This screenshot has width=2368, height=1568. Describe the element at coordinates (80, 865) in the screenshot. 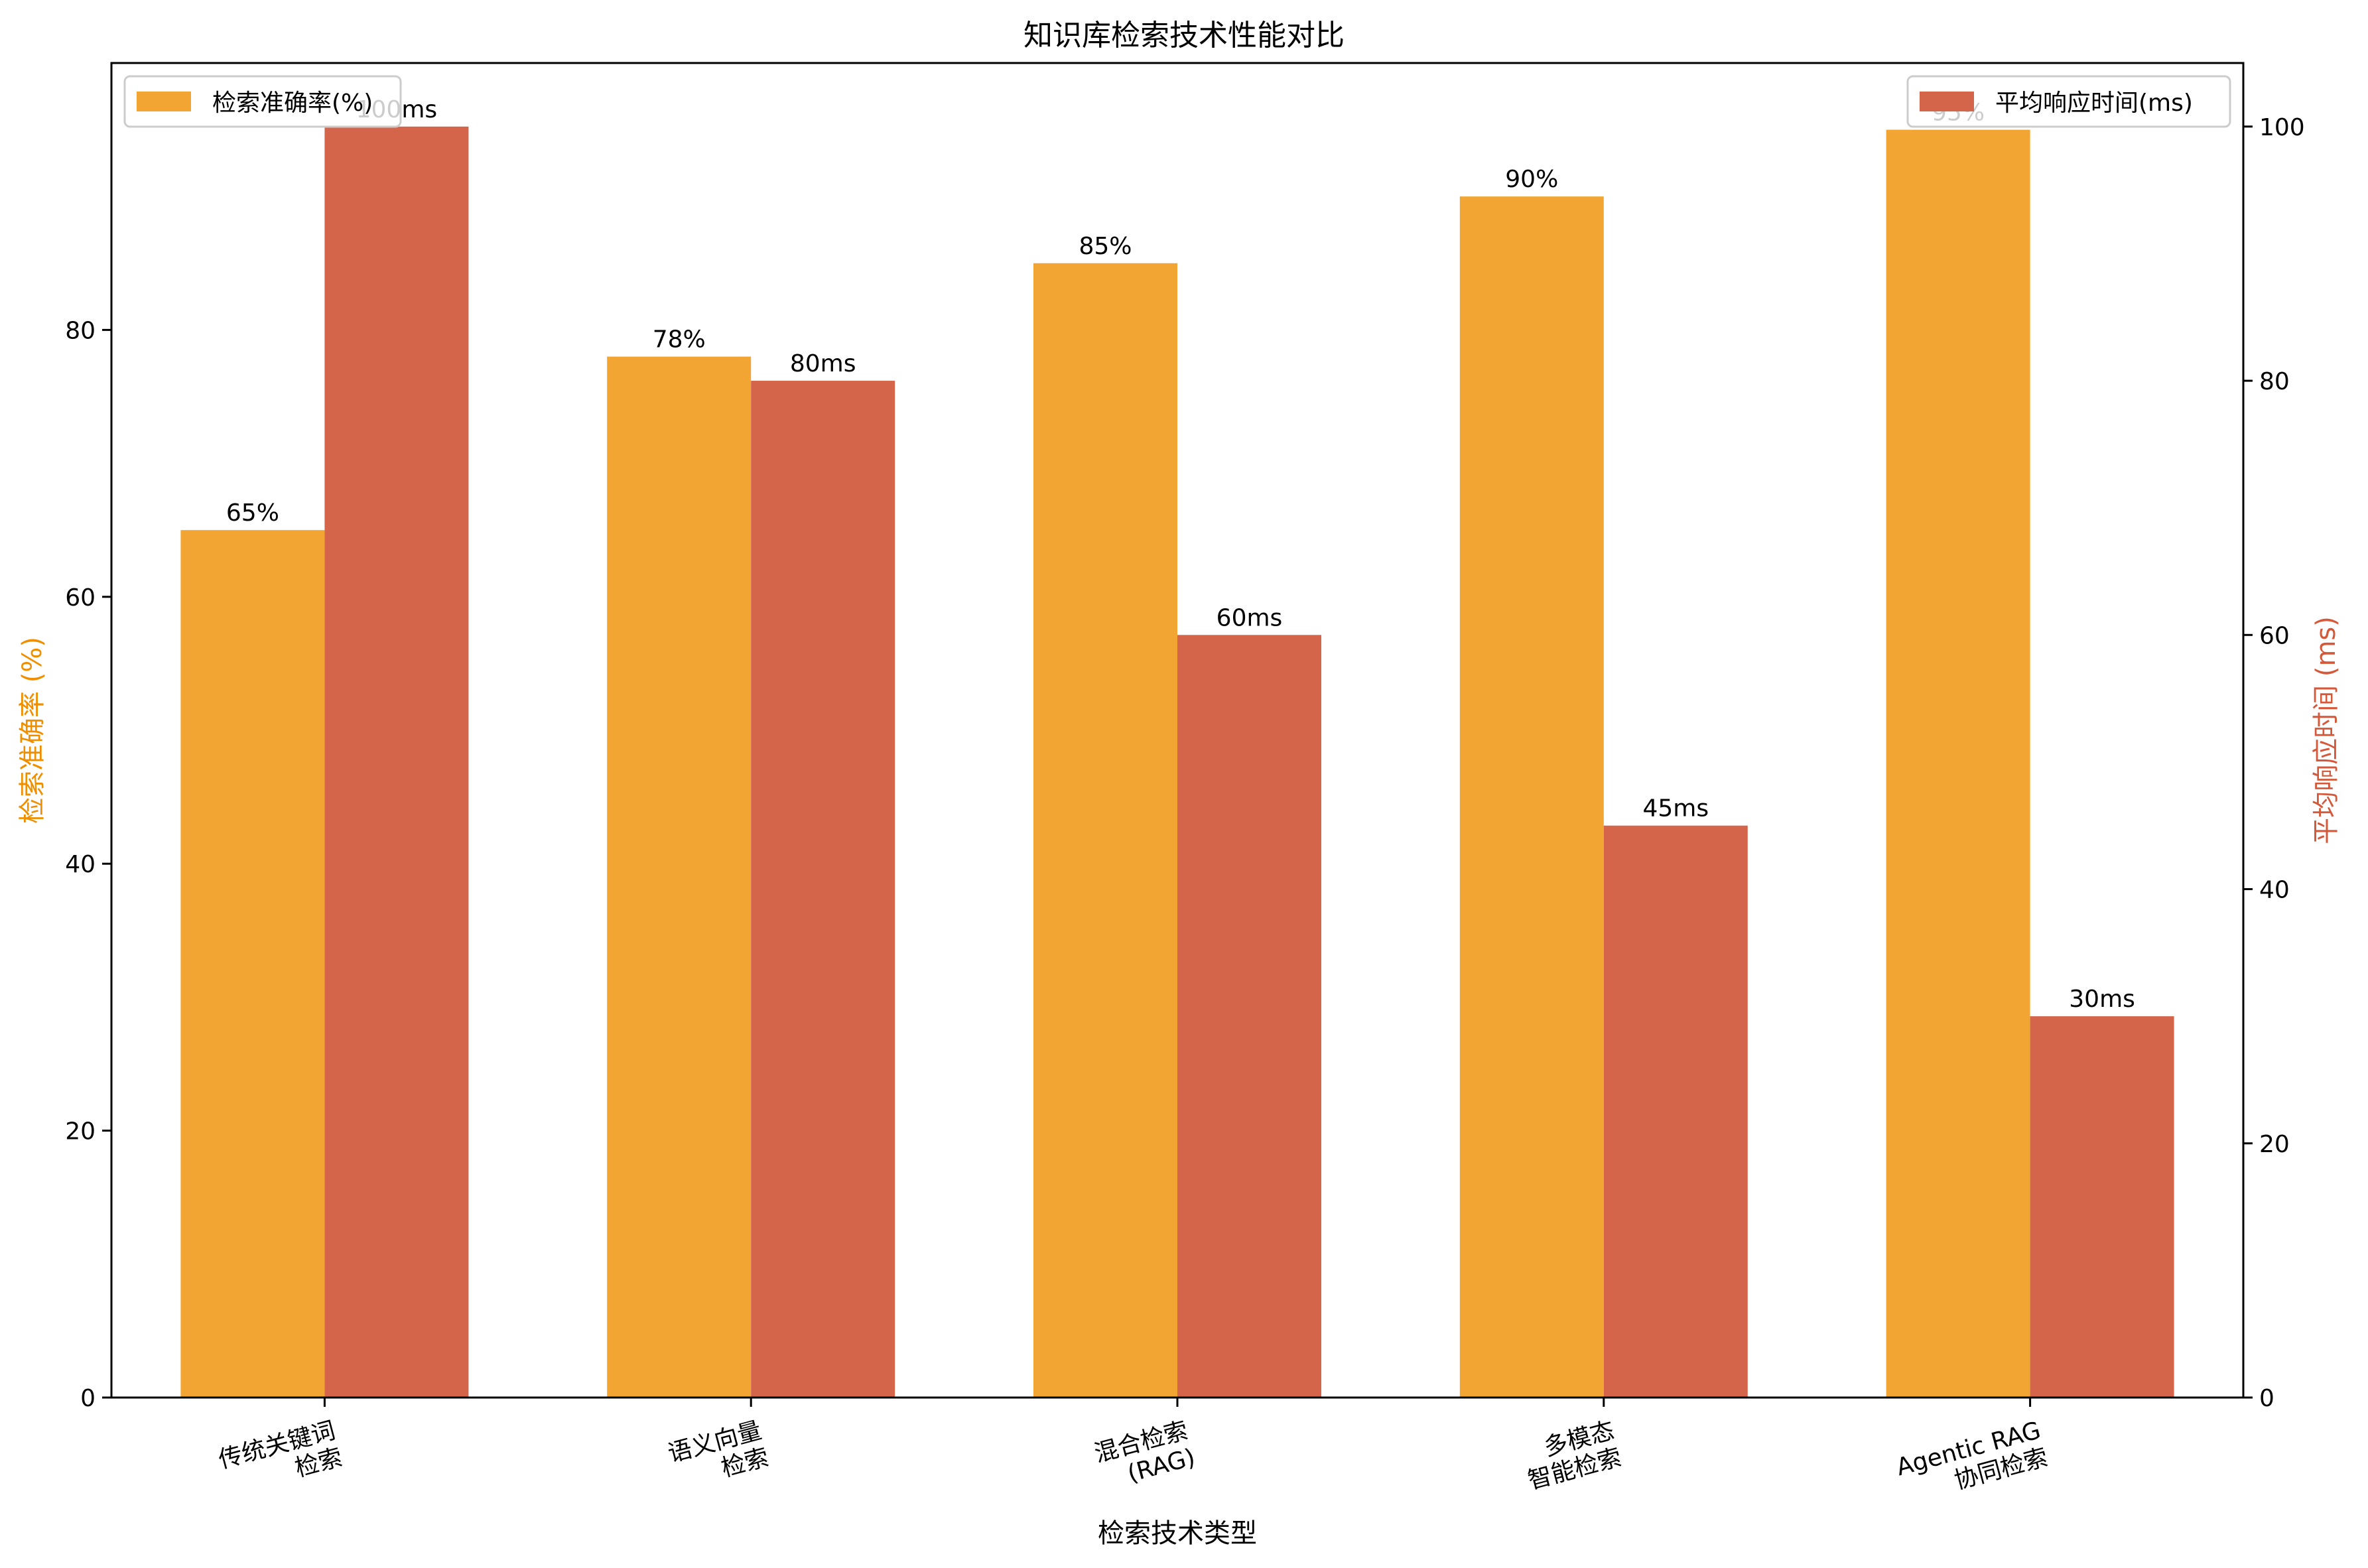

I see `left-tick-label-2: 40` at that location.